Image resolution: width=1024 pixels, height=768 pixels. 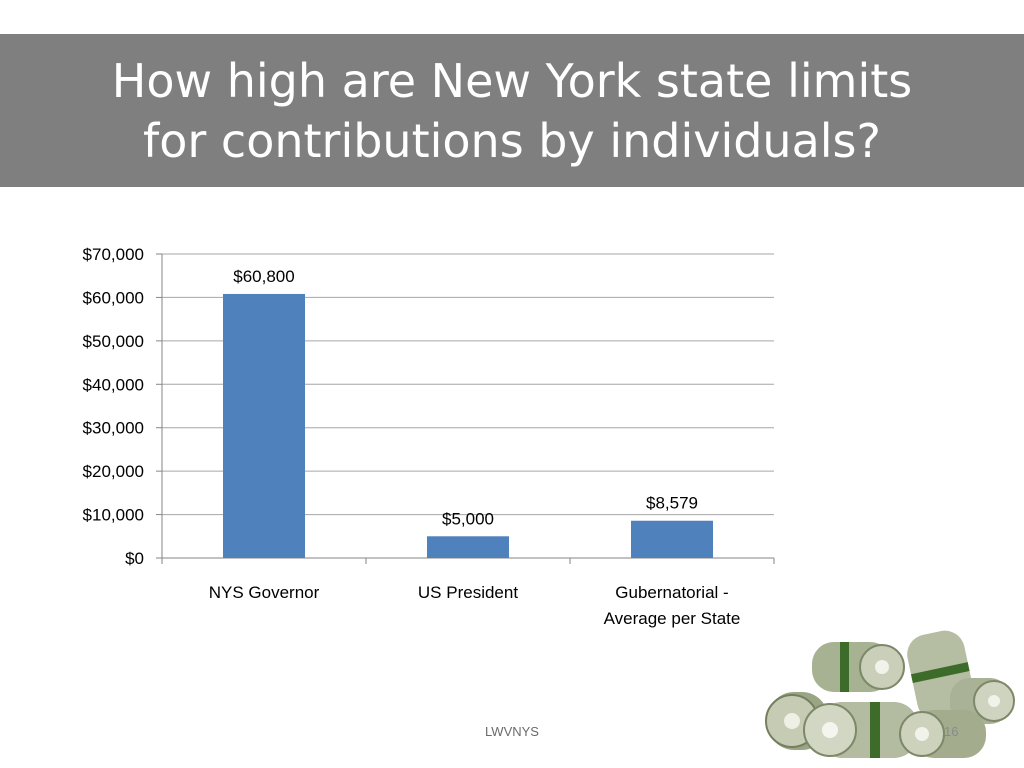 What do you see at coordinates (113, 428) in the screenshot?
I see `y-axis-tick-label: $30,000` at bounding box center [113, 428].